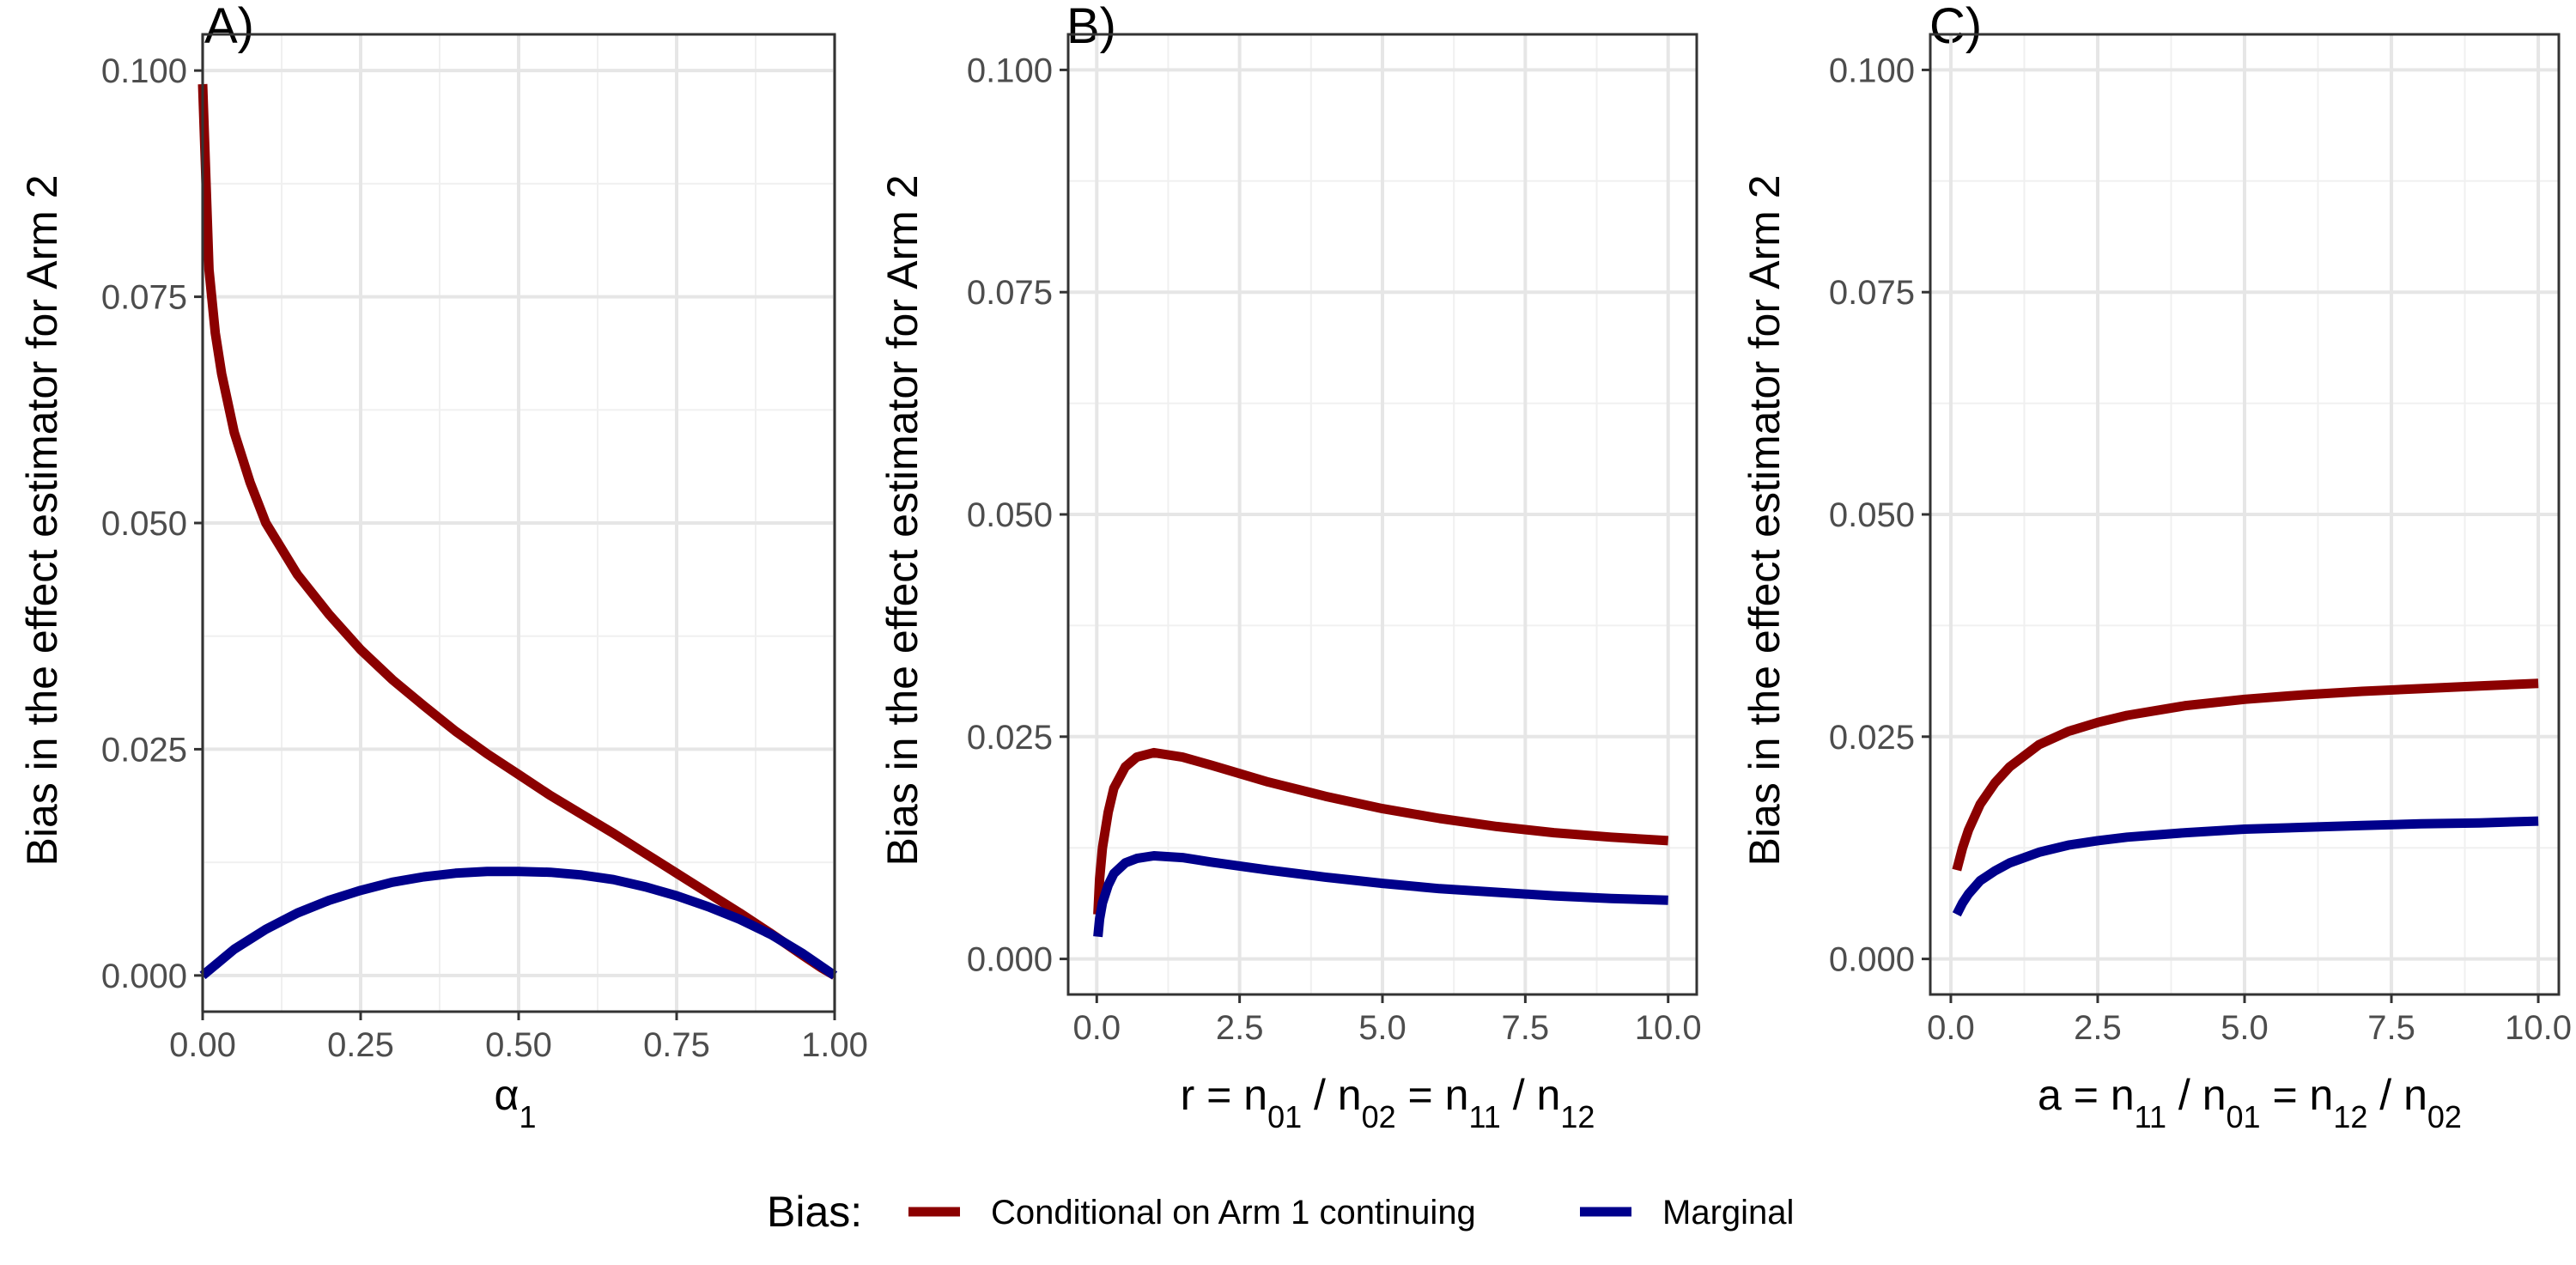 The width and height of the screenshot is (2576, 1265). I want to click on series-line-conditional-on-arm-1-continuing-c, so click(2245, 775).